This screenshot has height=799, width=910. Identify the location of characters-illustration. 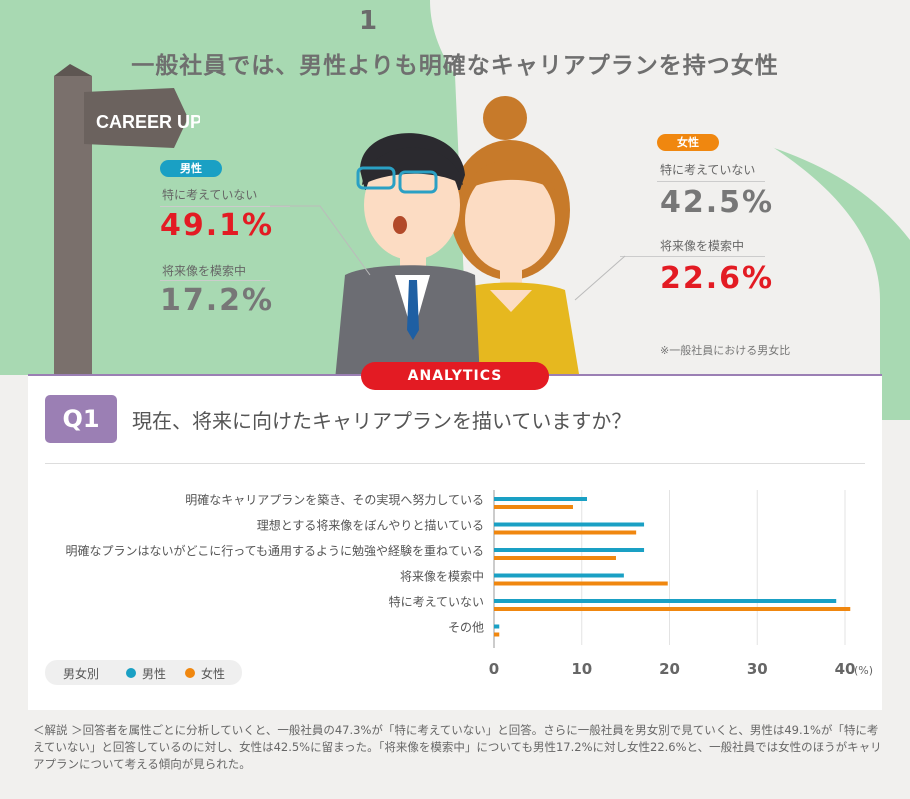
(457, 238).